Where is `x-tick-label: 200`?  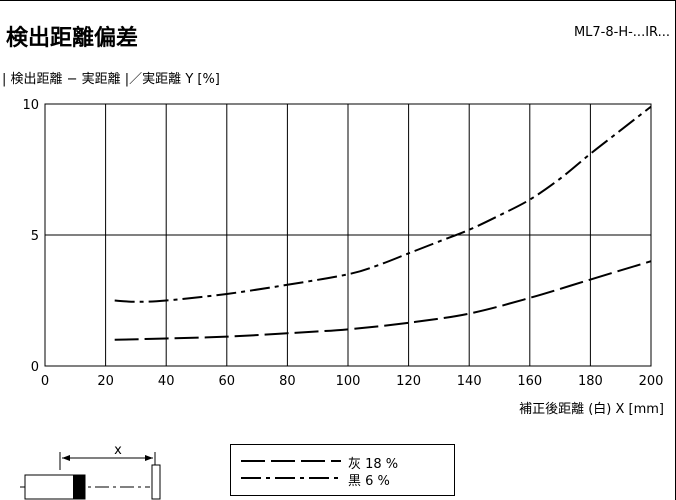
x-tick-label: 200 is located at coordinates (651, 381).